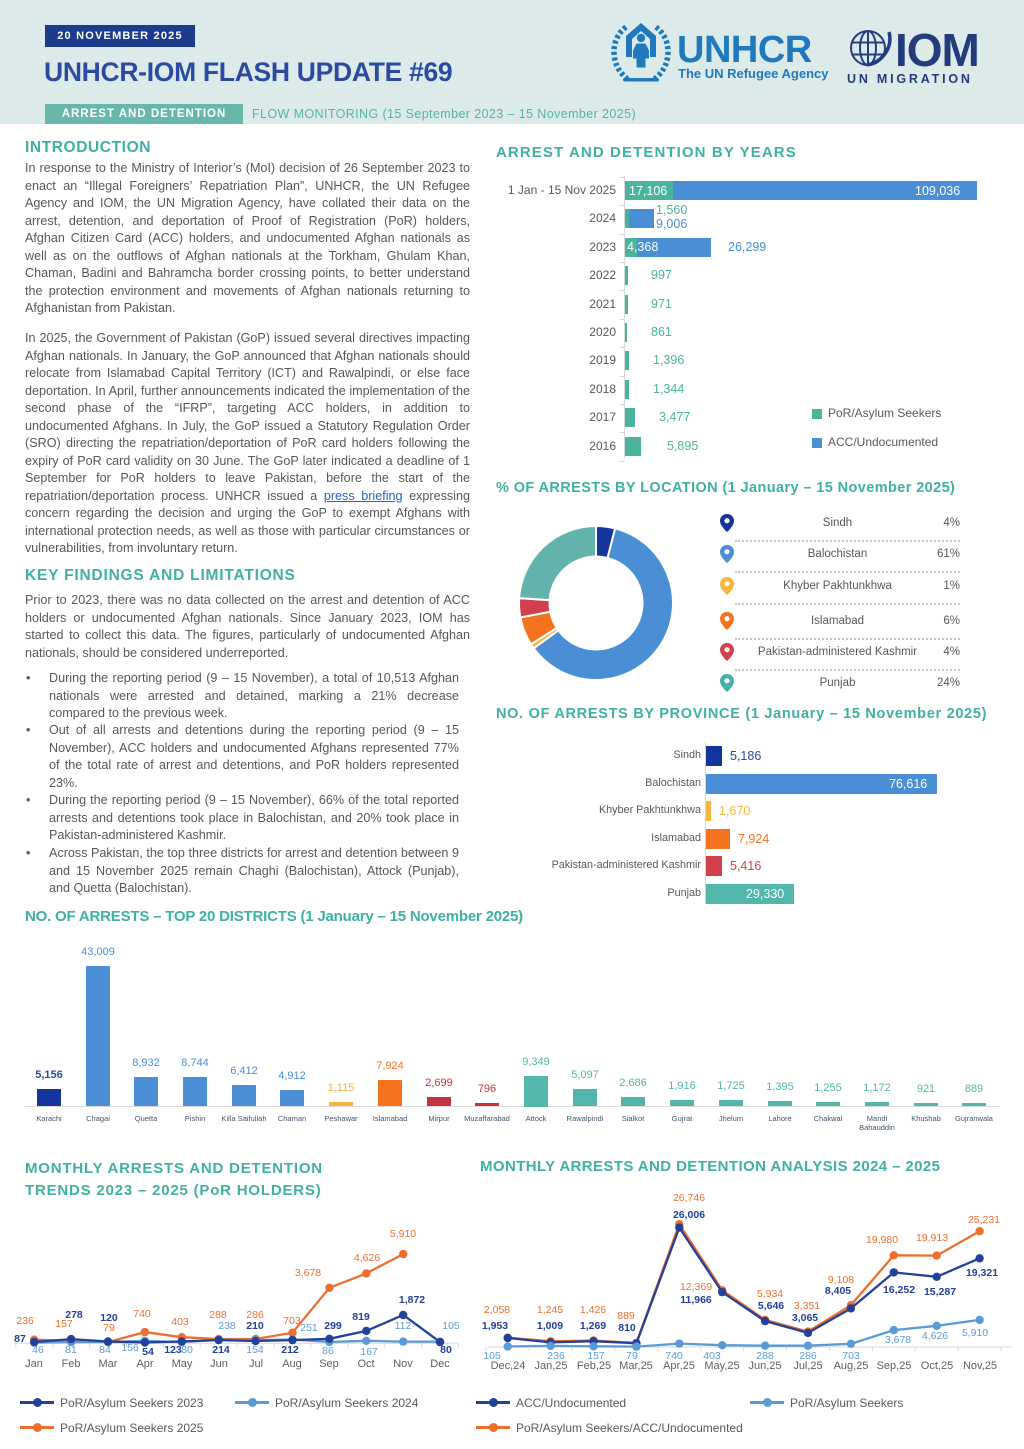 The width and height of the screenshot is (1024, 1449). I want to click on svg-text: IOM, so click(937, 50).